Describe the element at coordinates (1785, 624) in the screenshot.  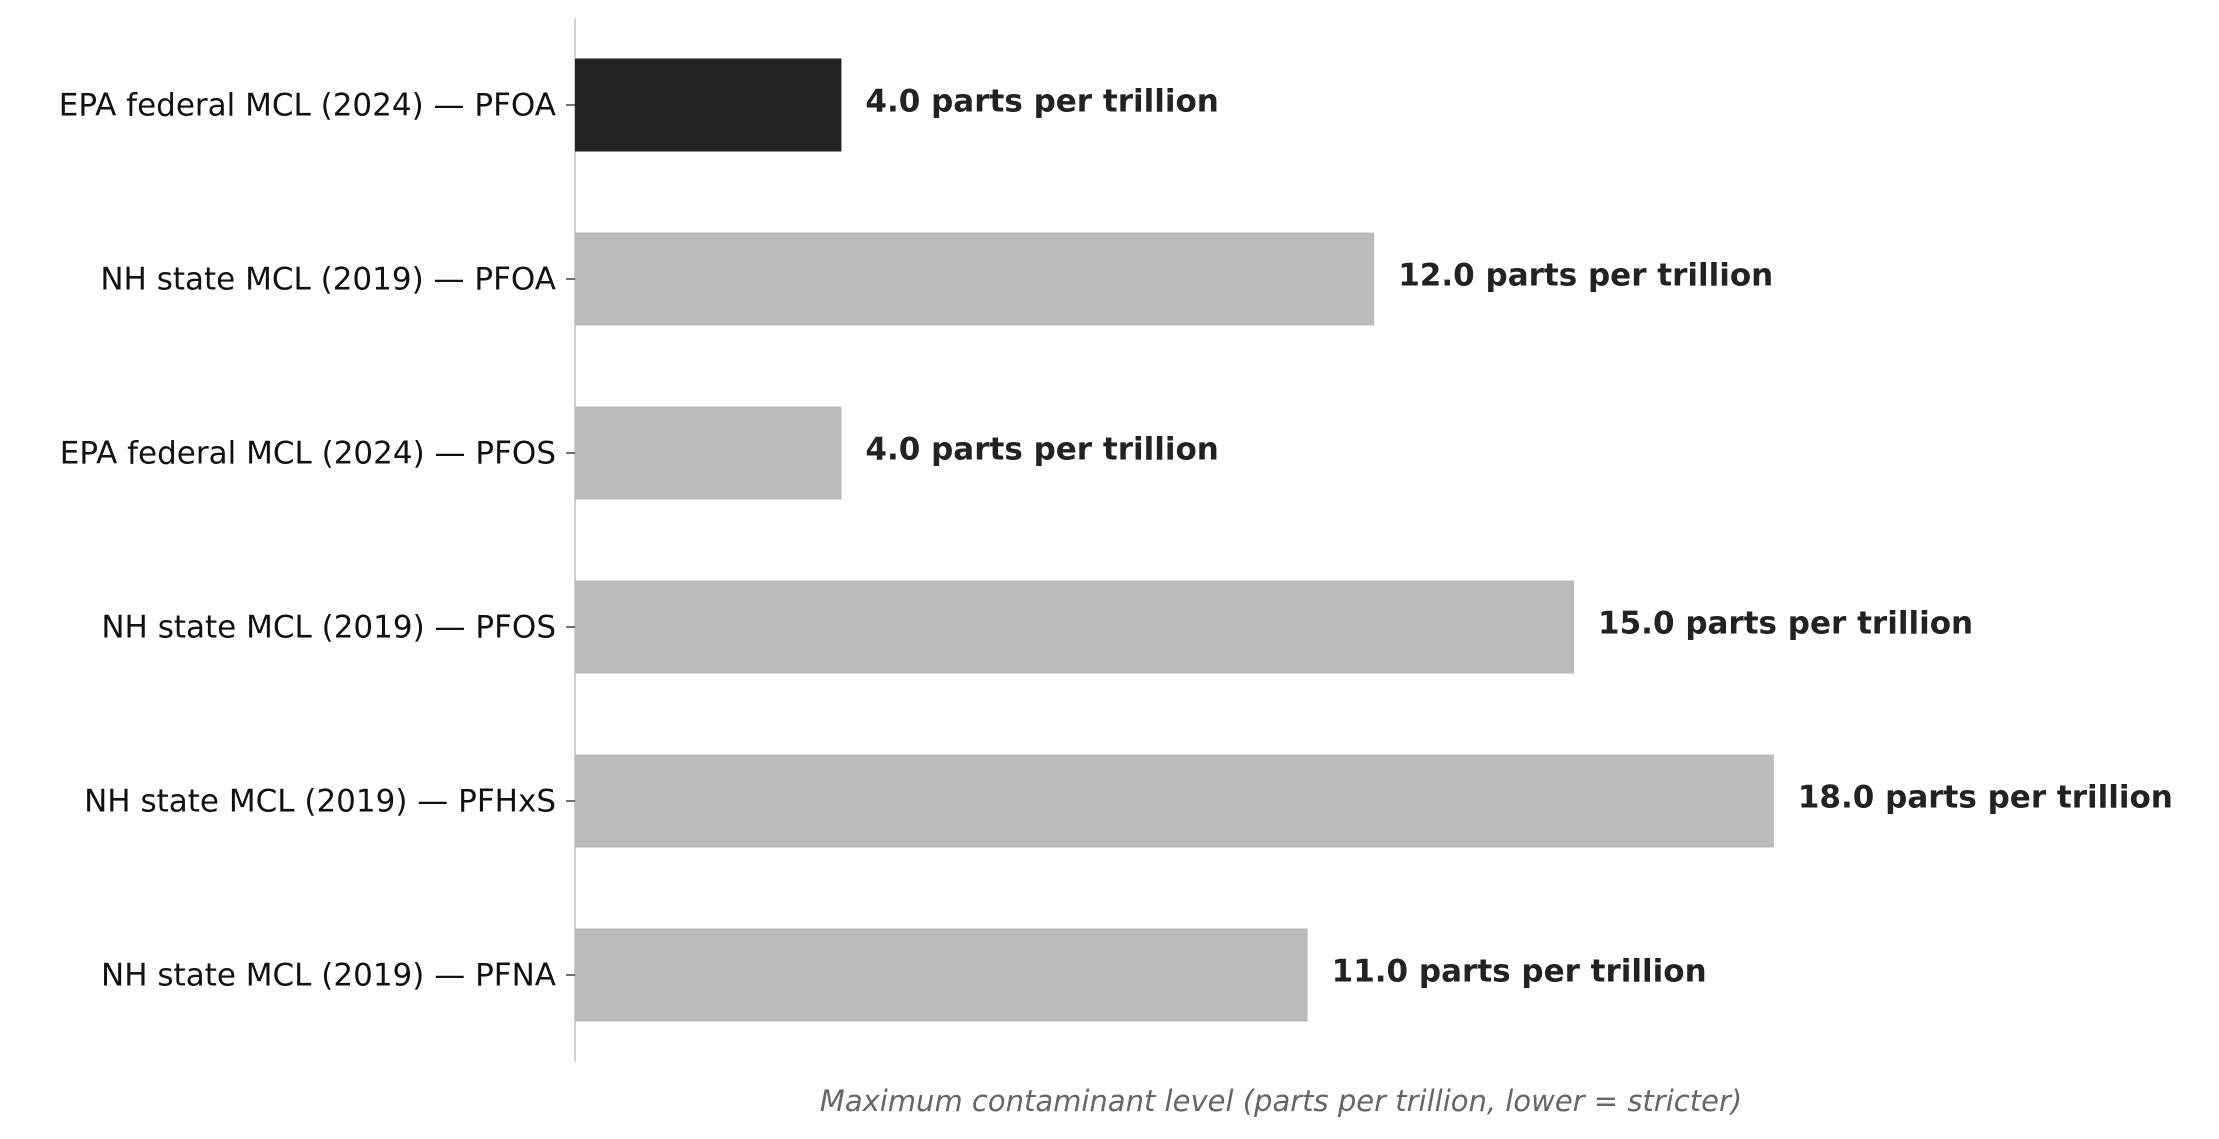
I see `value-label: 15.0 parts per trillion` at that location.